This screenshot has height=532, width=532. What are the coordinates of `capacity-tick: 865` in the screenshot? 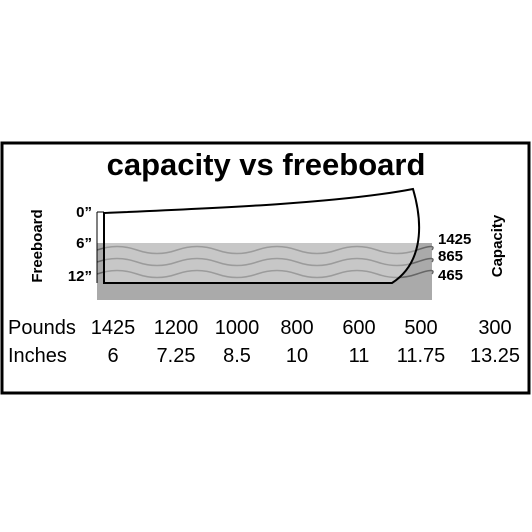 It's located at (450, 256).